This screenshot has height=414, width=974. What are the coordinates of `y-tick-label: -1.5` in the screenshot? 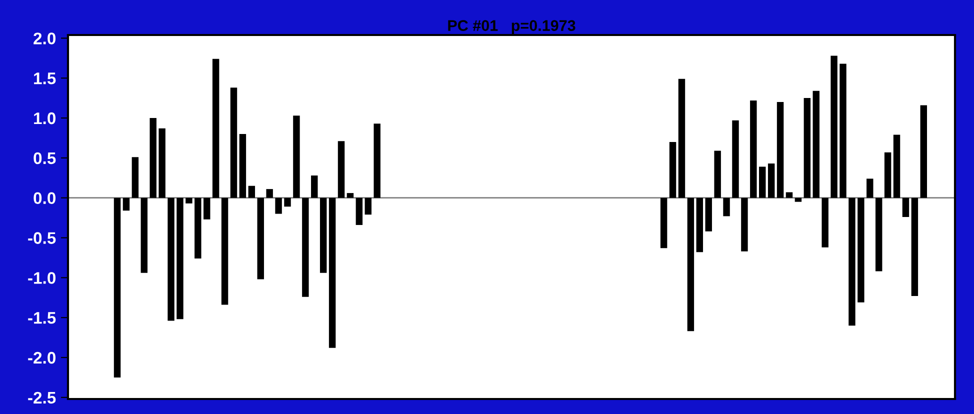 It's located at (42, 318).